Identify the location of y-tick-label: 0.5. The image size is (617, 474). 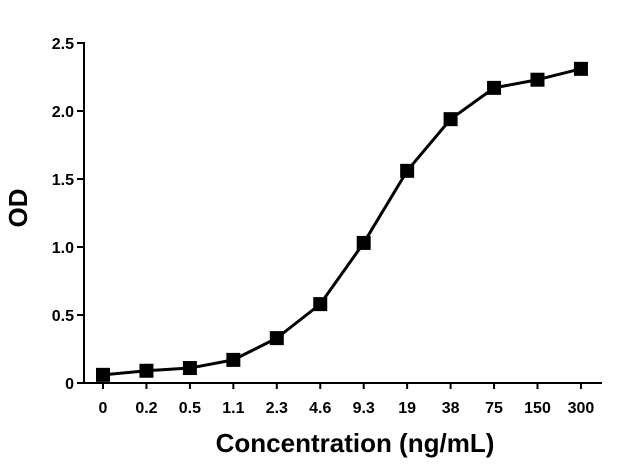
(63, 316).